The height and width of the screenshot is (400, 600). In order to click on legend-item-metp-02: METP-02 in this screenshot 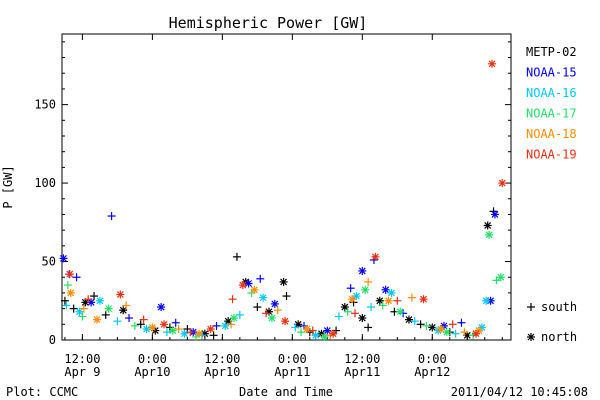, I will do `click(551, 52)`.